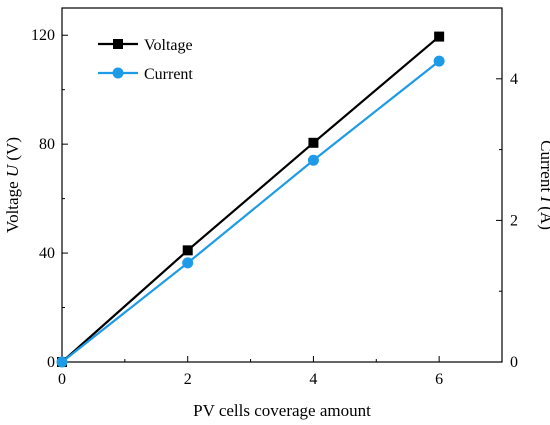 This screenshot has width=550, height=425. What do you see at coordinates (12, 205) in the screenshot?
I see `y-axis-left-title-prefix: Voltage` at bounding box center [12, 205].